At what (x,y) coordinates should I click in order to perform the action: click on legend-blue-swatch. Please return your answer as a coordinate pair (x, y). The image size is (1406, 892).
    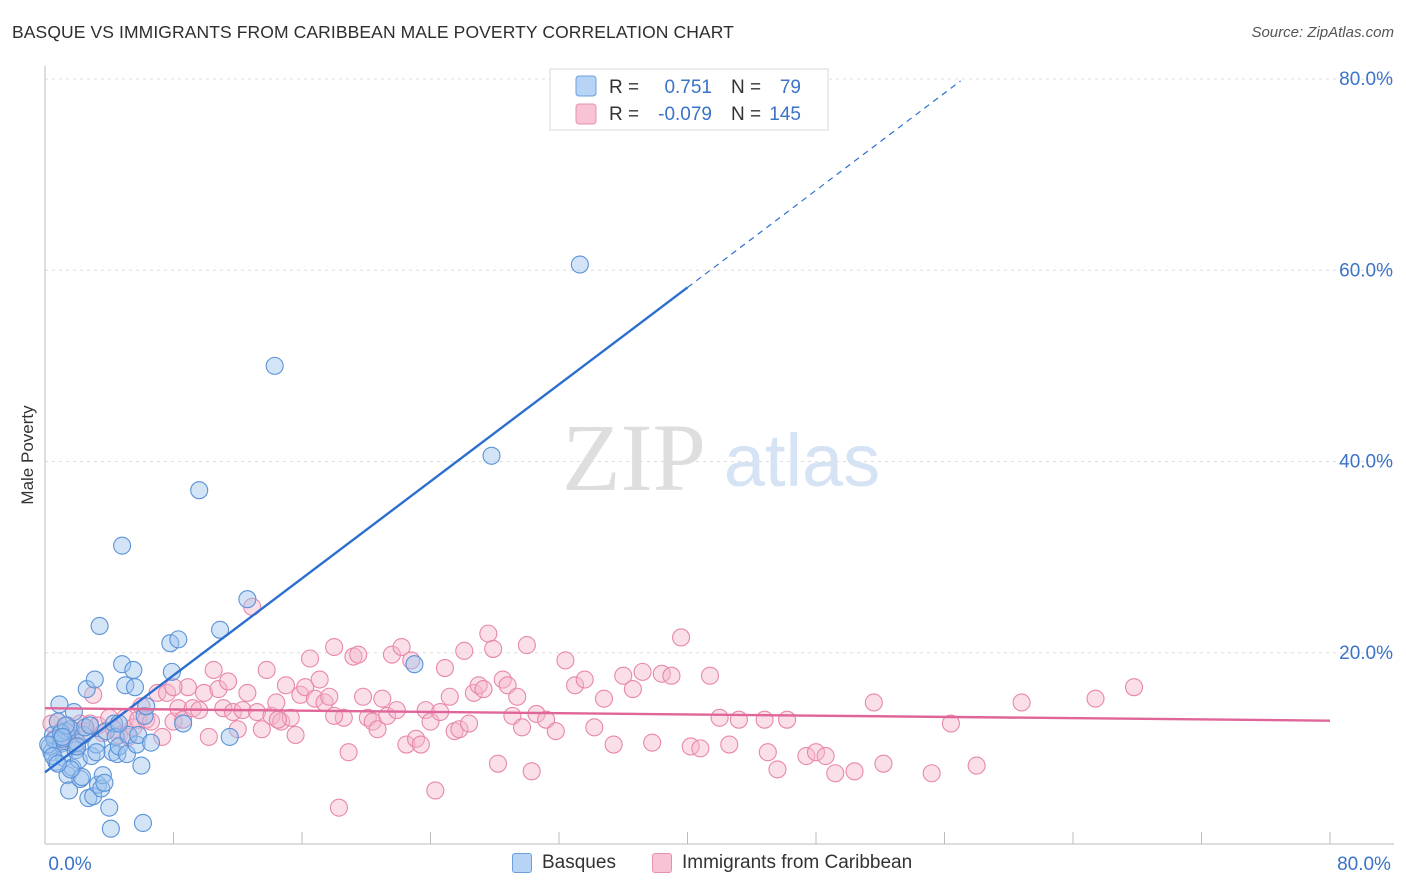
    Looking at the image, I should click on (586, 86).